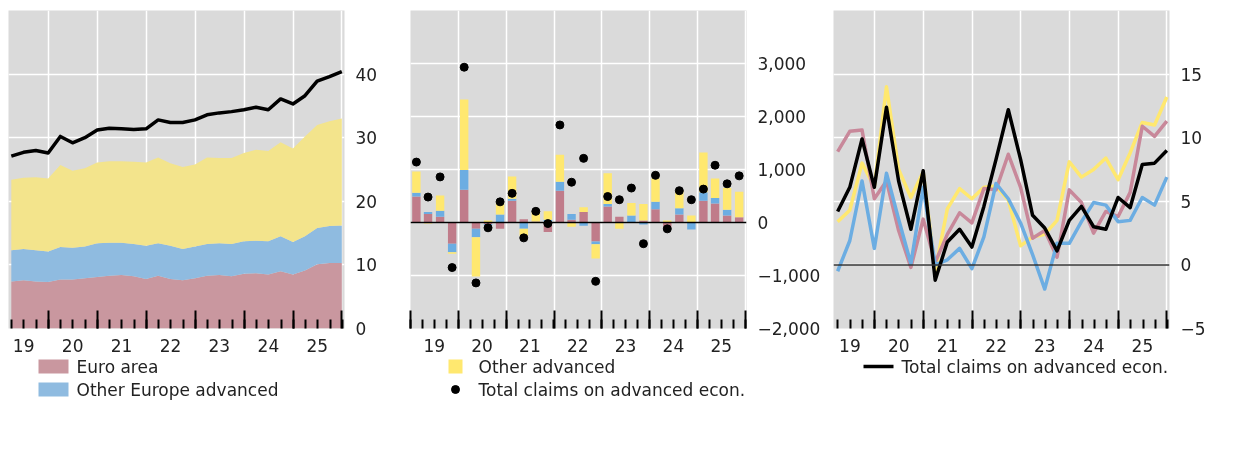 This screenshot has height=453, width=1250. What do you see at coordinates (1186, 201) in the screenshot?
I see `y-tick-label: 5` at bounding box center [1186, 201].